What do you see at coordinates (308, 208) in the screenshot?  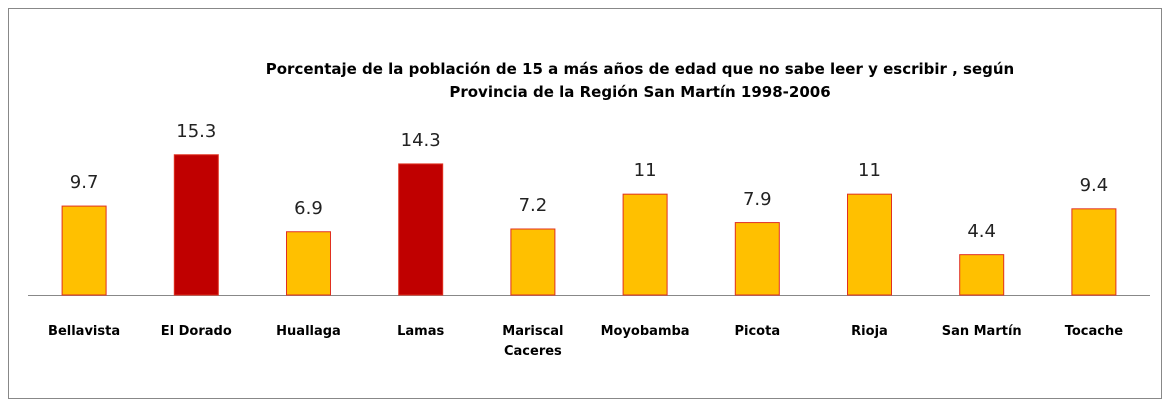 I see `data-label: 6.9` at bounding box center [308, 208].